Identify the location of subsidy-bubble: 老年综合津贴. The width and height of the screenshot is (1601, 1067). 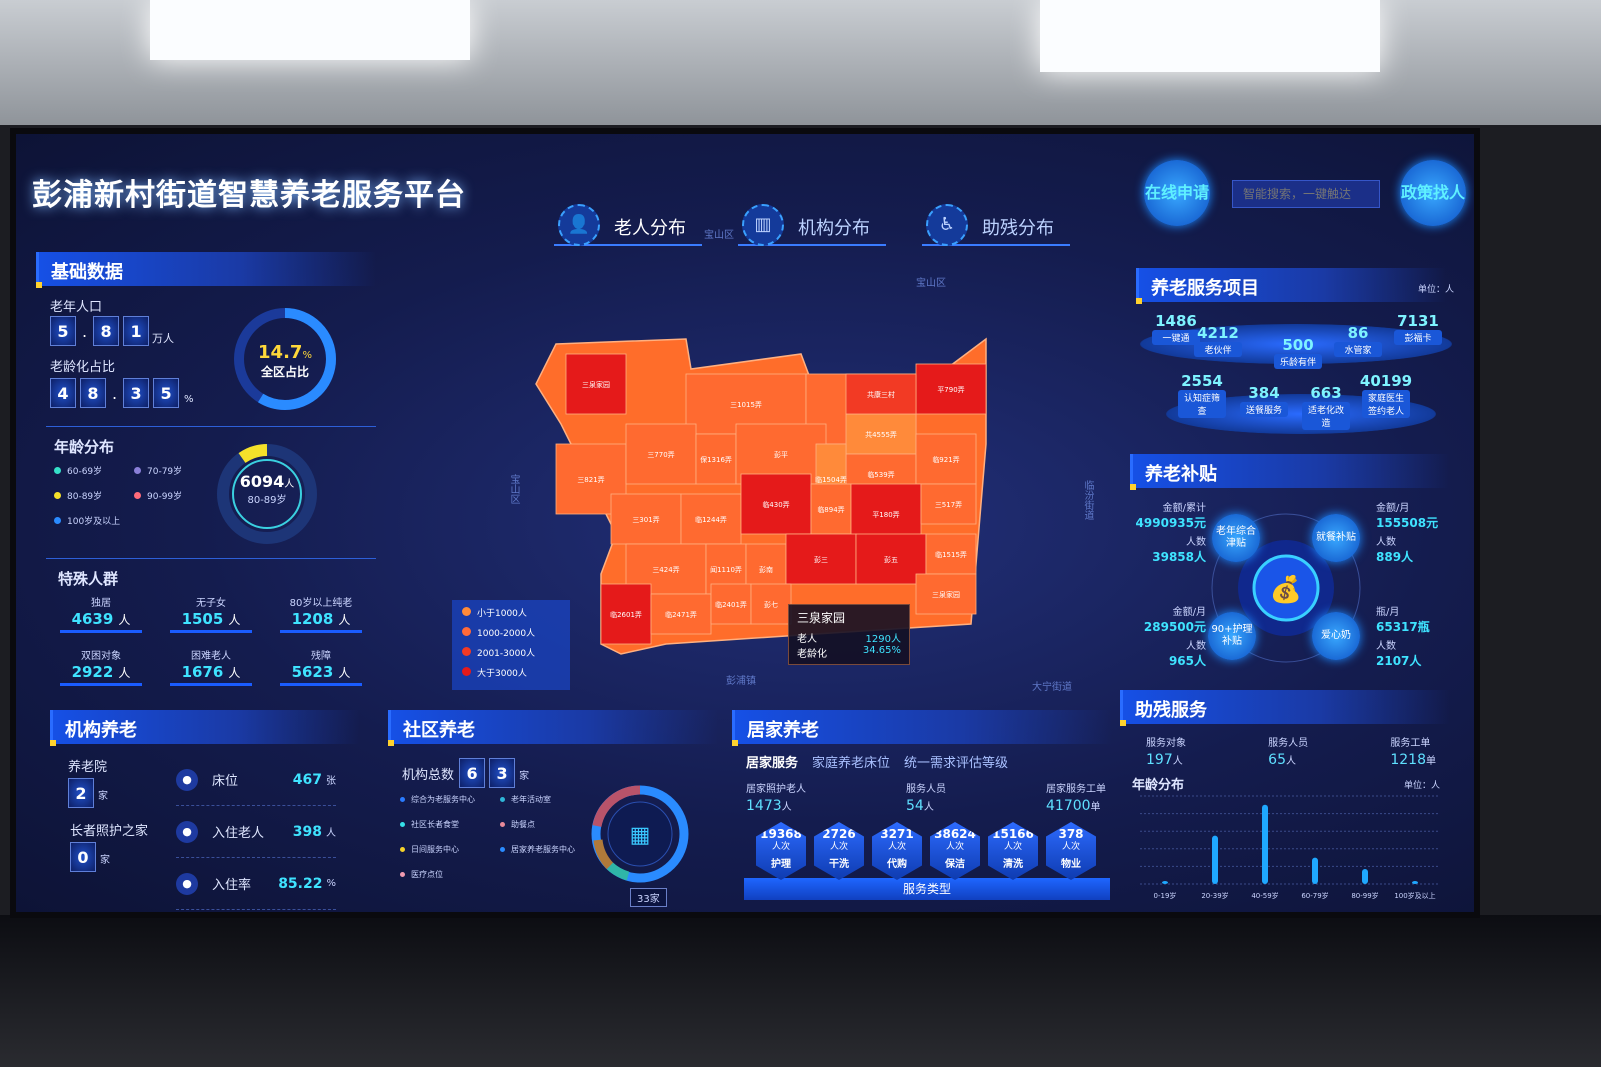
(1236, 538).